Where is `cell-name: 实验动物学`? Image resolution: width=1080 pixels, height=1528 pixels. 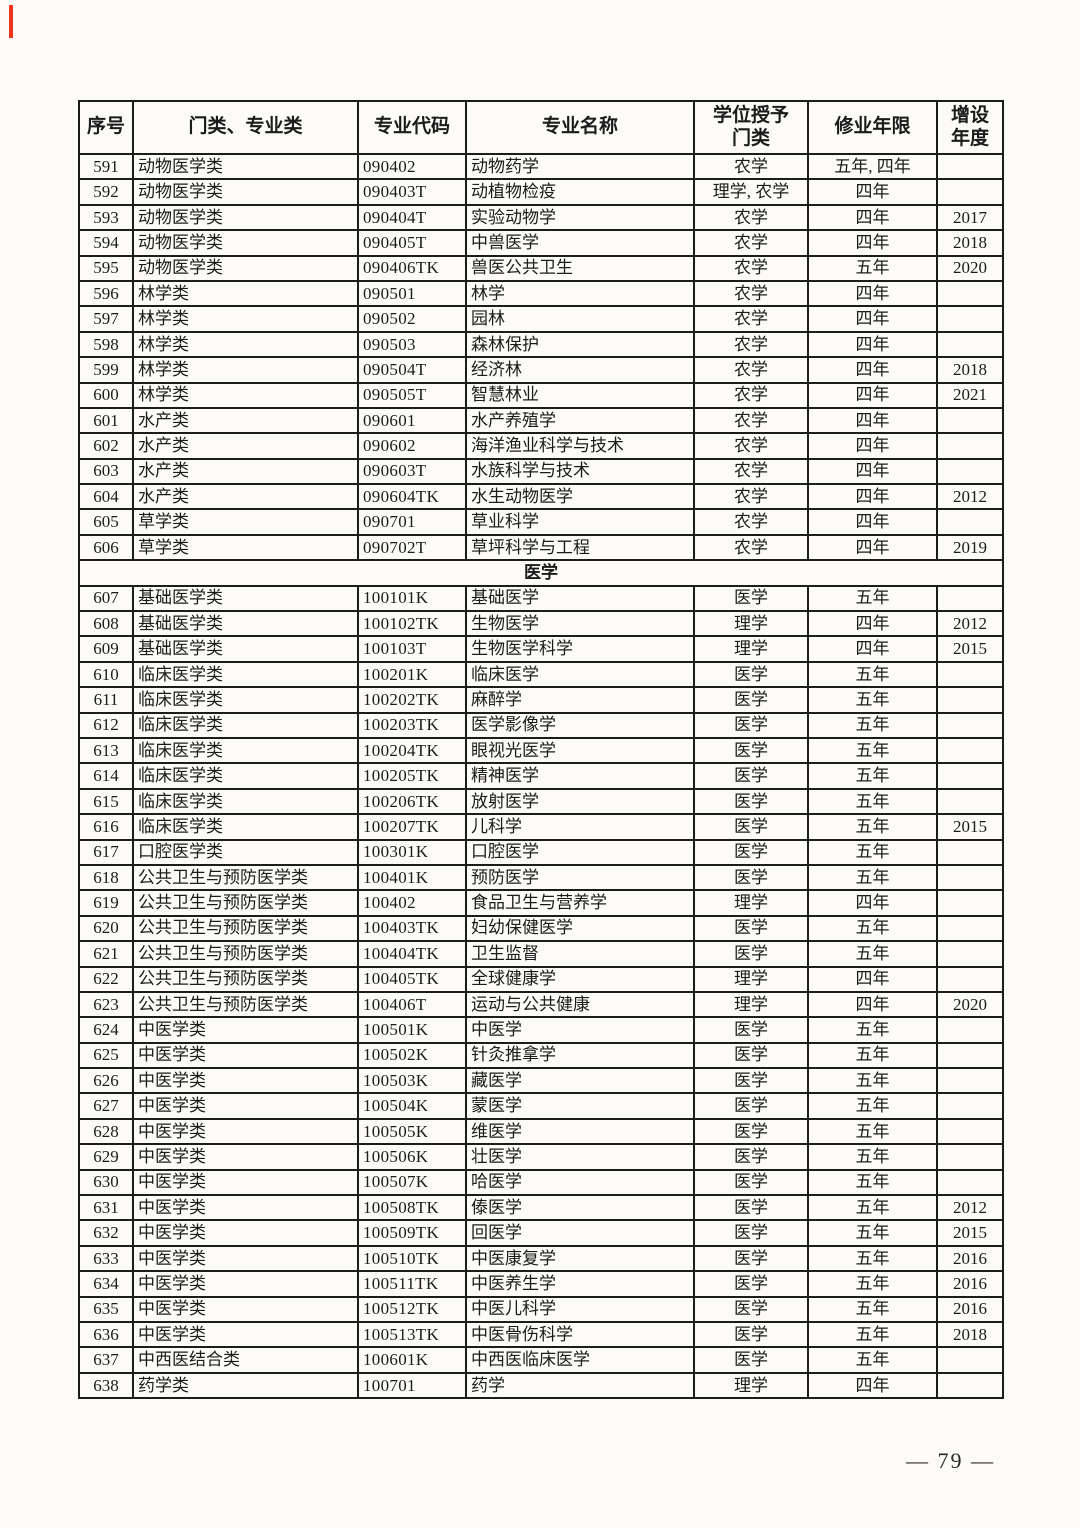
cell-name: 实验动物学 is located at coordinates (580, 217).